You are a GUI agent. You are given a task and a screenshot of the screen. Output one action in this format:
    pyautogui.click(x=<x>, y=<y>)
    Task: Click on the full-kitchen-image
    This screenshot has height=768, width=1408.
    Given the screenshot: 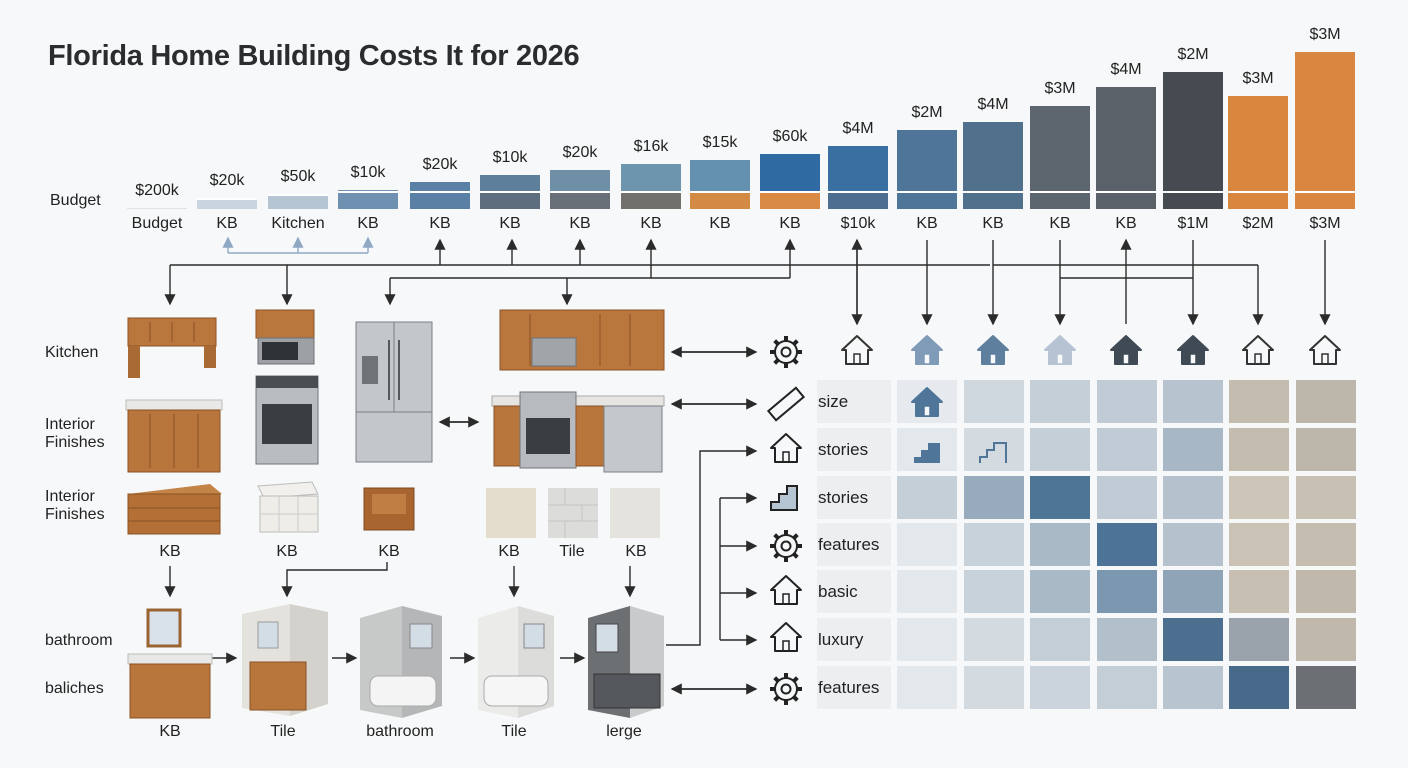 What is the action you would take?
    pyautogui.click(x=578, y=391)
    